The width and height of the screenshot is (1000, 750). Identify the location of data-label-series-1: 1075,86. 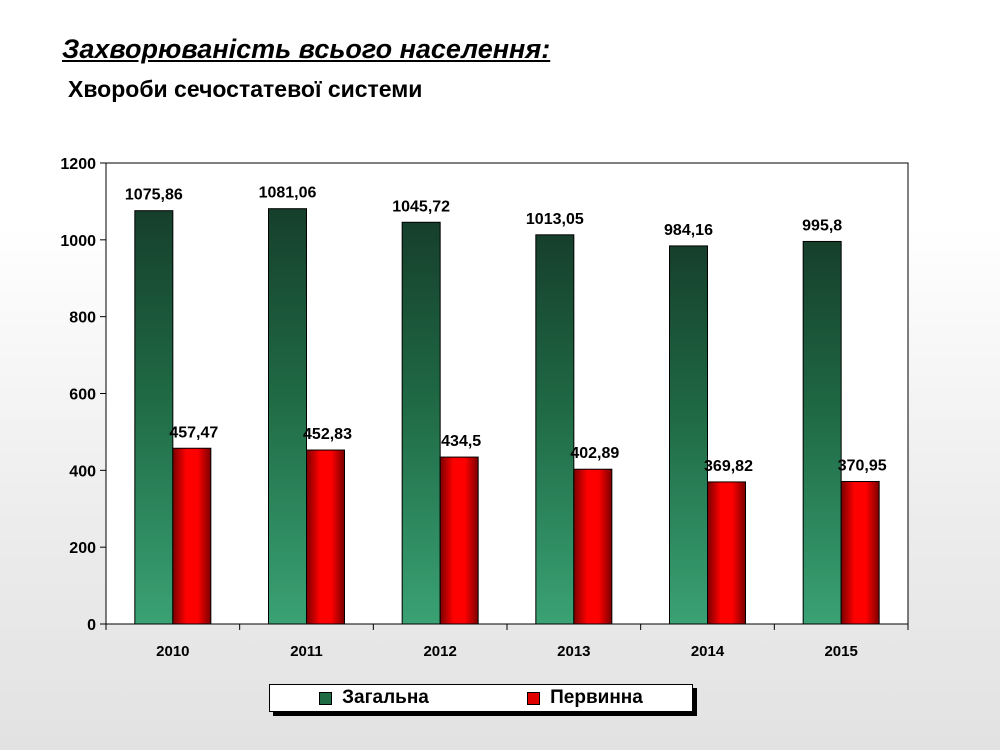
(154, 195).